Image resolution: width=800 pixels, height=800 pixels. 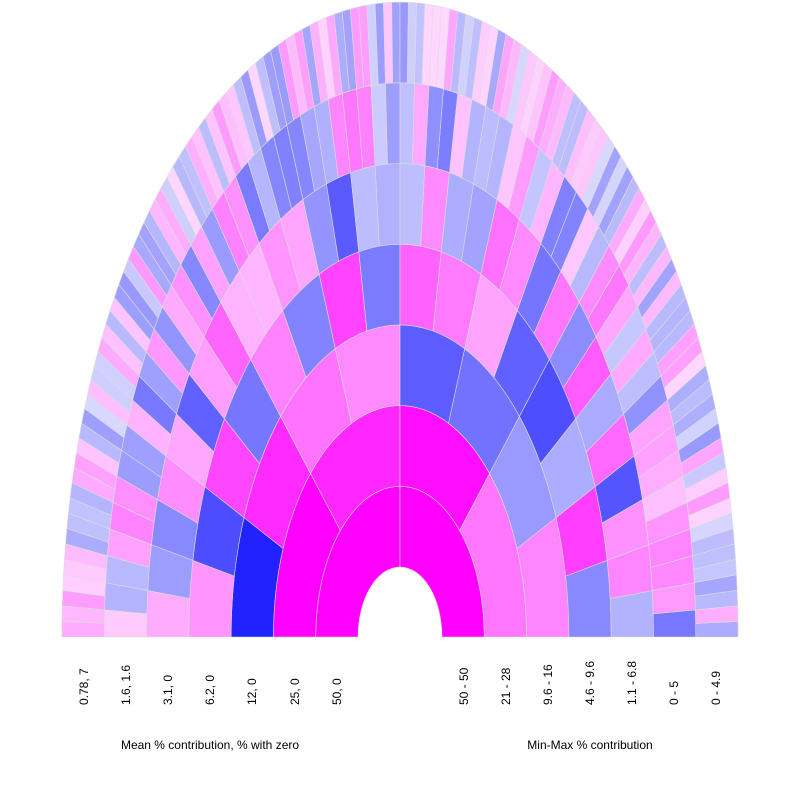 I want to click on left-ring-label-7: 0.78, 7, so click(x=84, y=686).